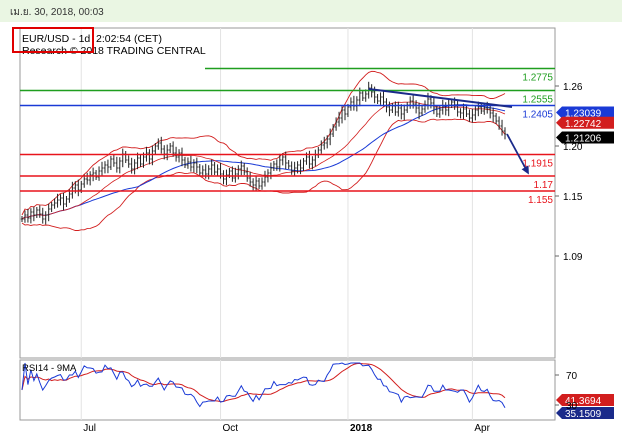 The height and width of the screenshot is (448, 622). Describe the element at coordinates (89, 428) in the screenshot. I see `x-tick-label: Jul` at that location.